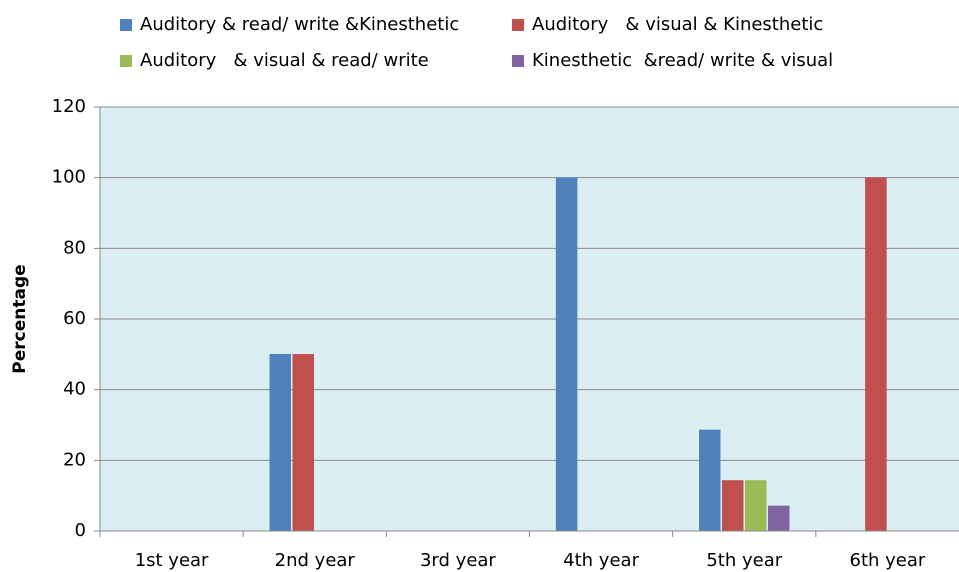 The width and height of the screenshot is (959, 572). What do you see at coordinates (284, 60) in the screenshot?
I see `legend-label: Auditory & visual & read/ write` at bounding box center [284, 60].